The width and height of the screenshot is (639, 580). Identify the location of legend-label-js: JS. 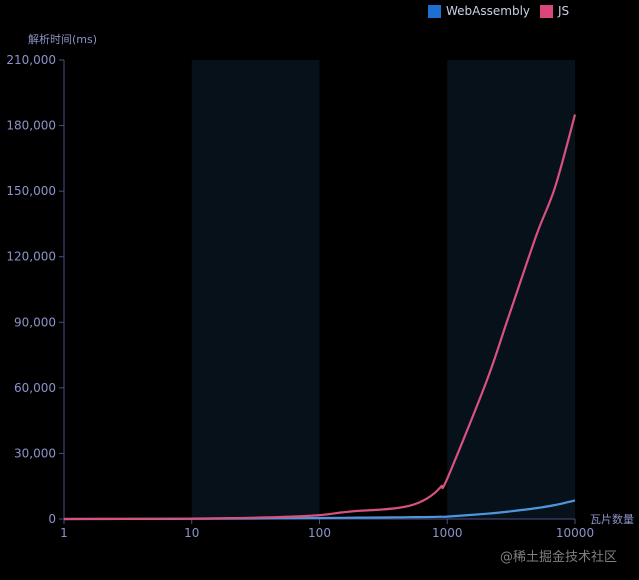
(564, 11).